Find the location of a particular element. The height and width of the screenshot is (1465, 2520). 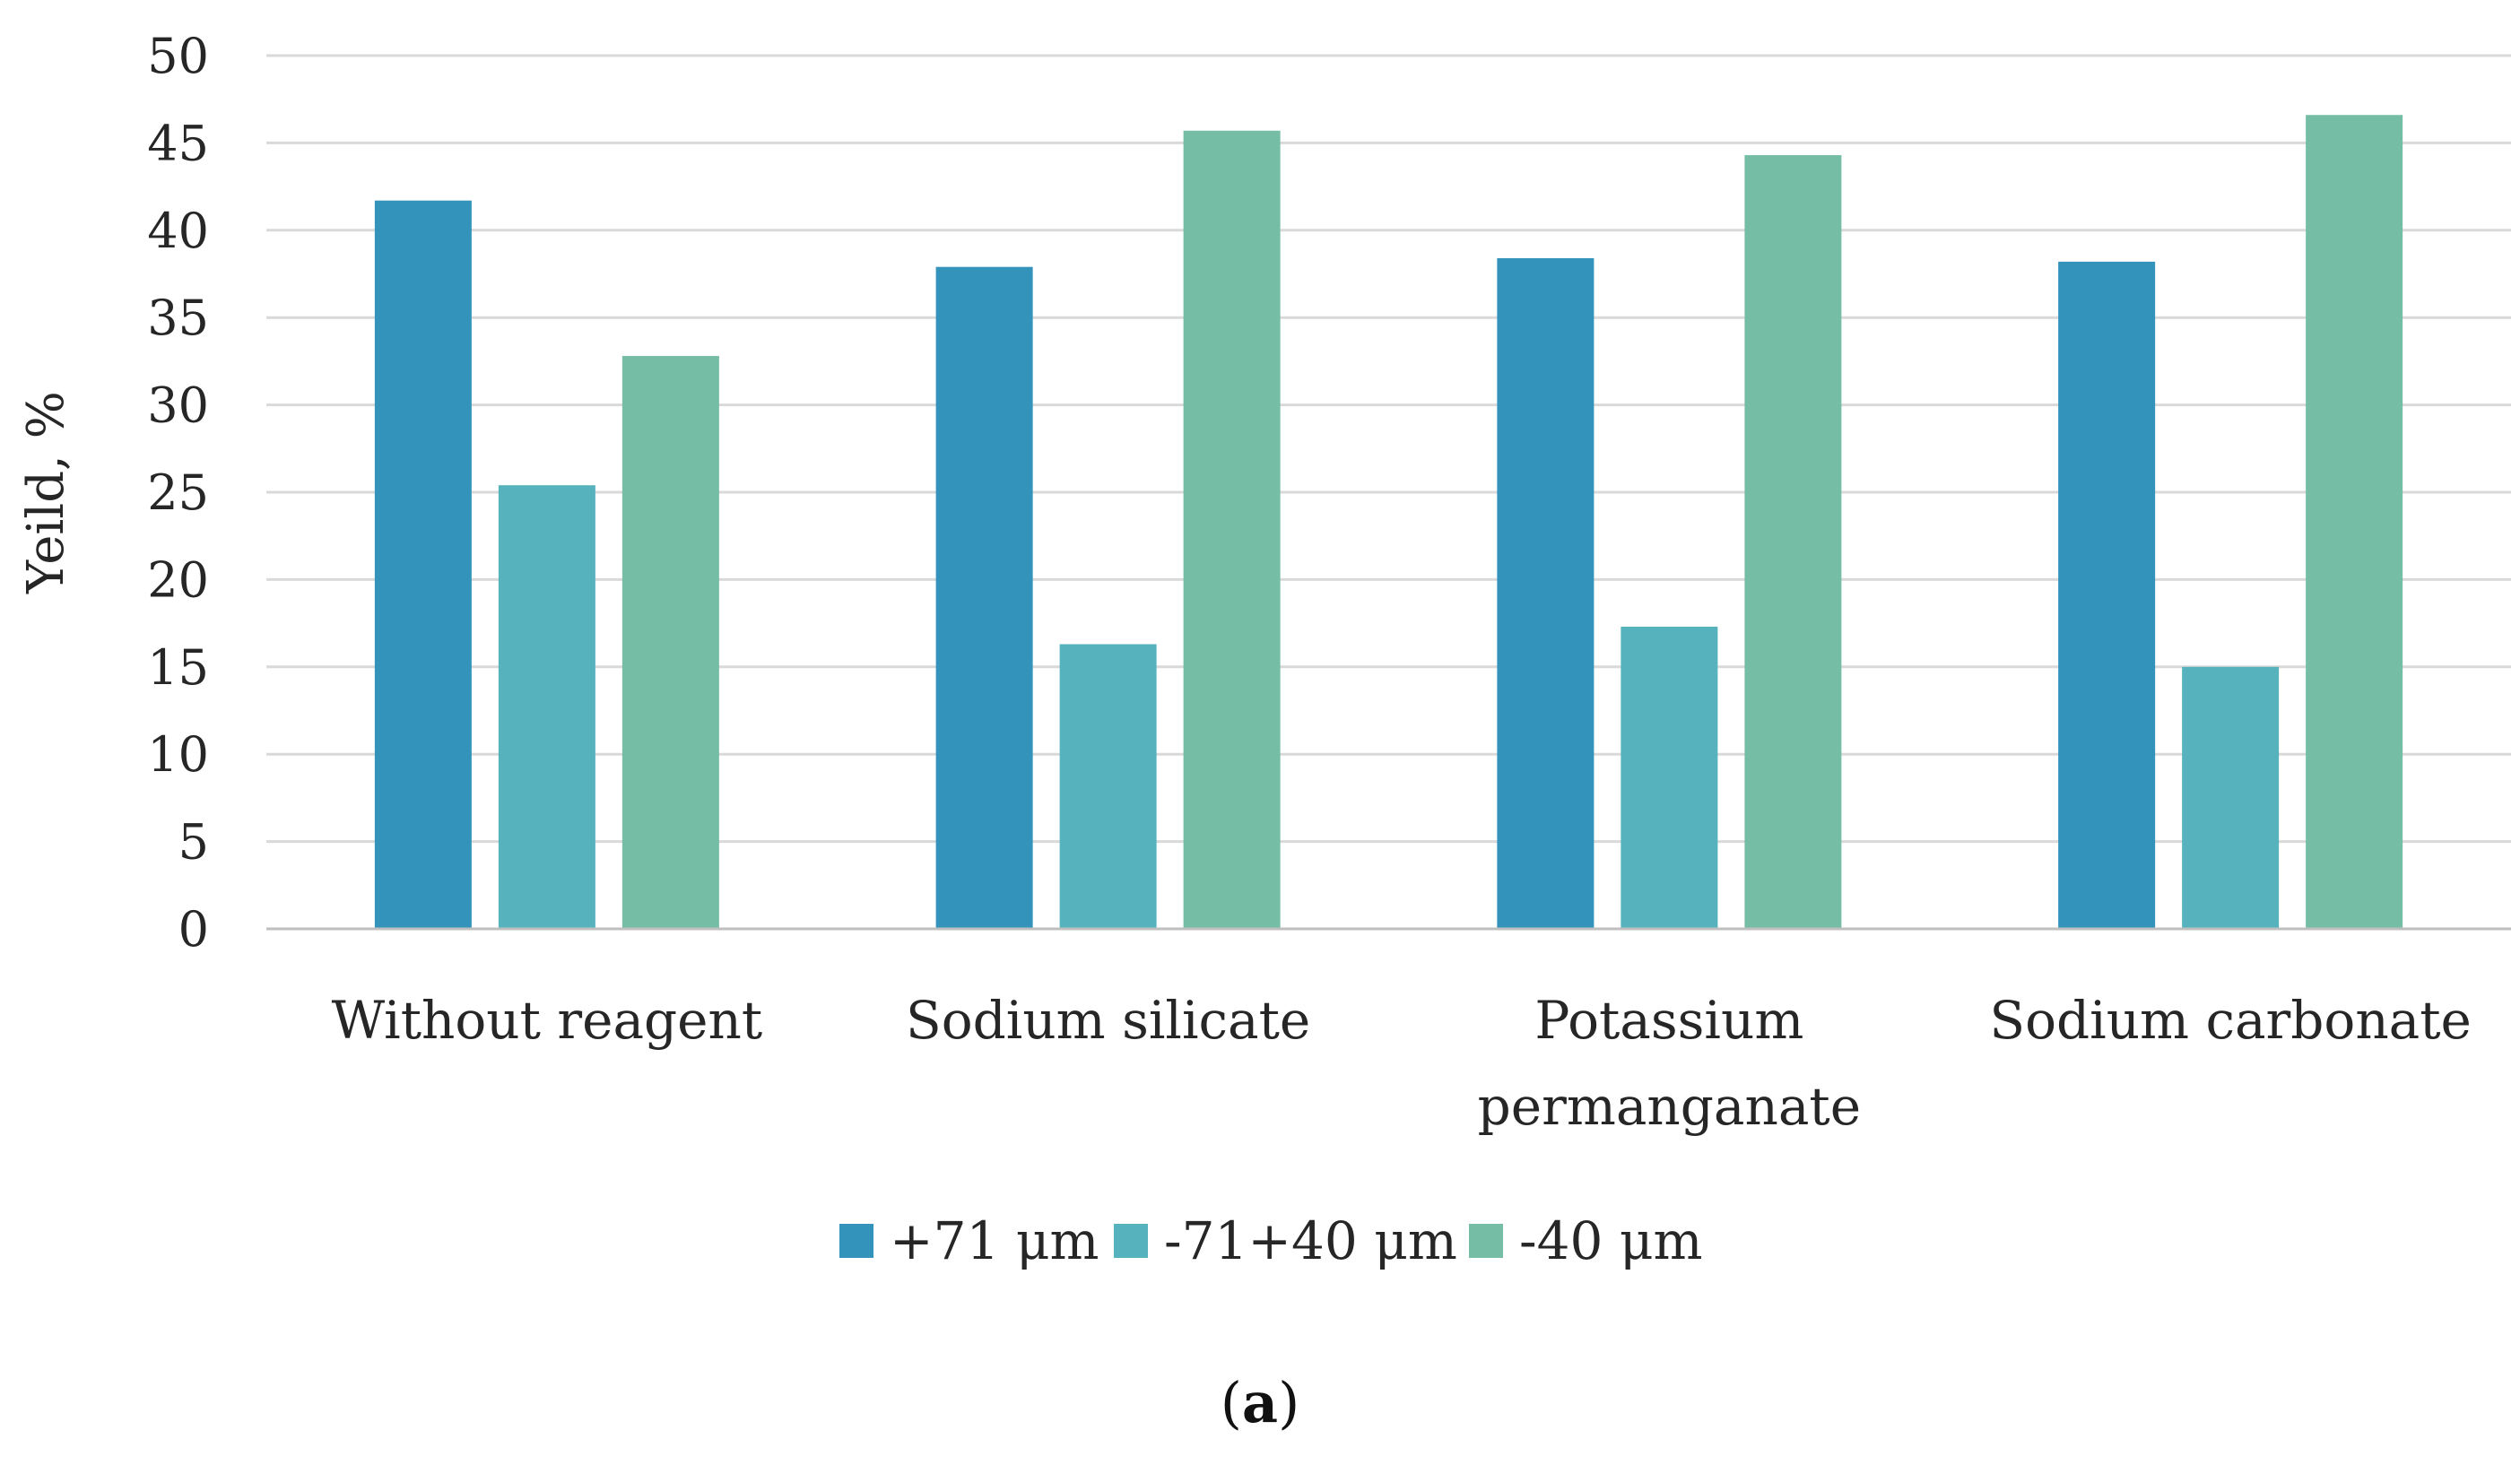

legend-label-2: -40 μm is located at coordinates (1611, 1240).